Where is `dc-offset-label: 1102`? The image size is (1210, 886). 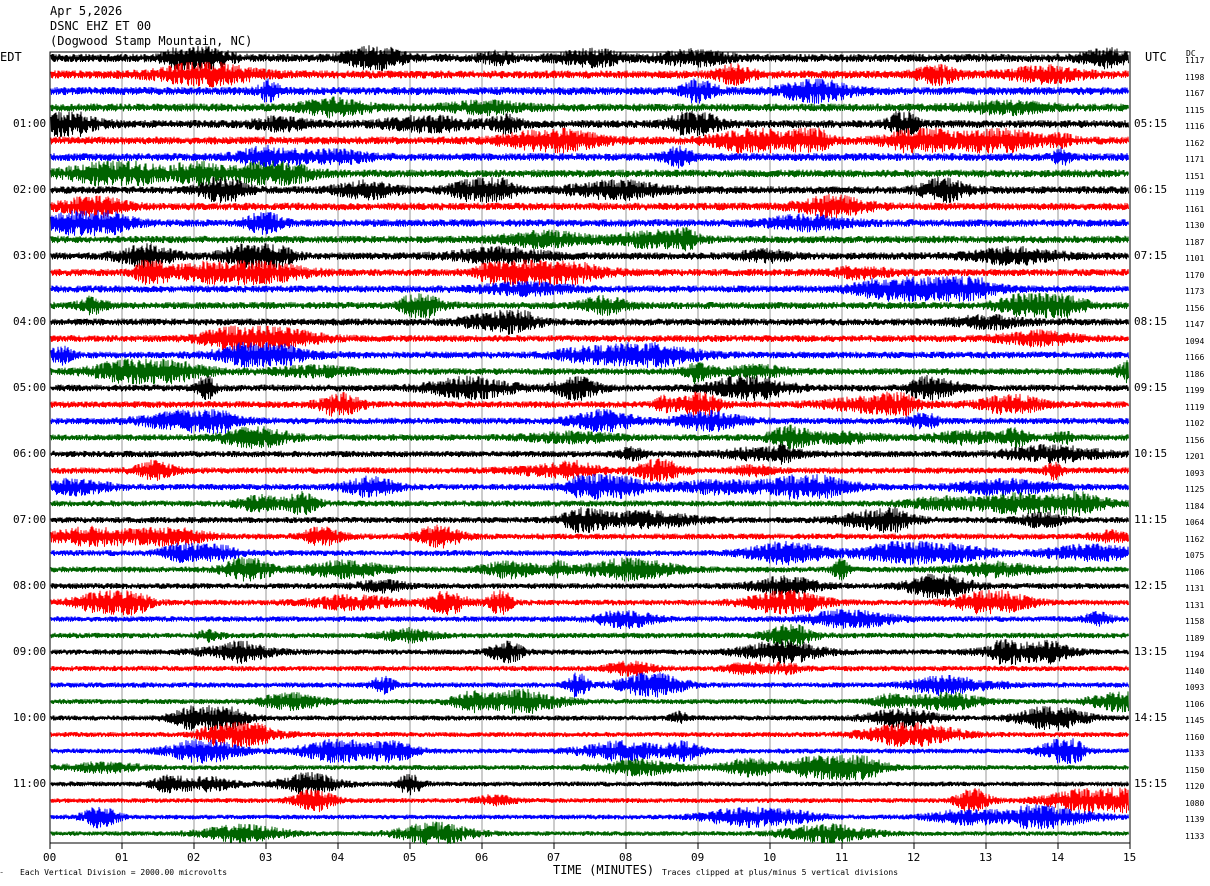
dc-offset-label: 1102 is located at coordinates (1195, 423).